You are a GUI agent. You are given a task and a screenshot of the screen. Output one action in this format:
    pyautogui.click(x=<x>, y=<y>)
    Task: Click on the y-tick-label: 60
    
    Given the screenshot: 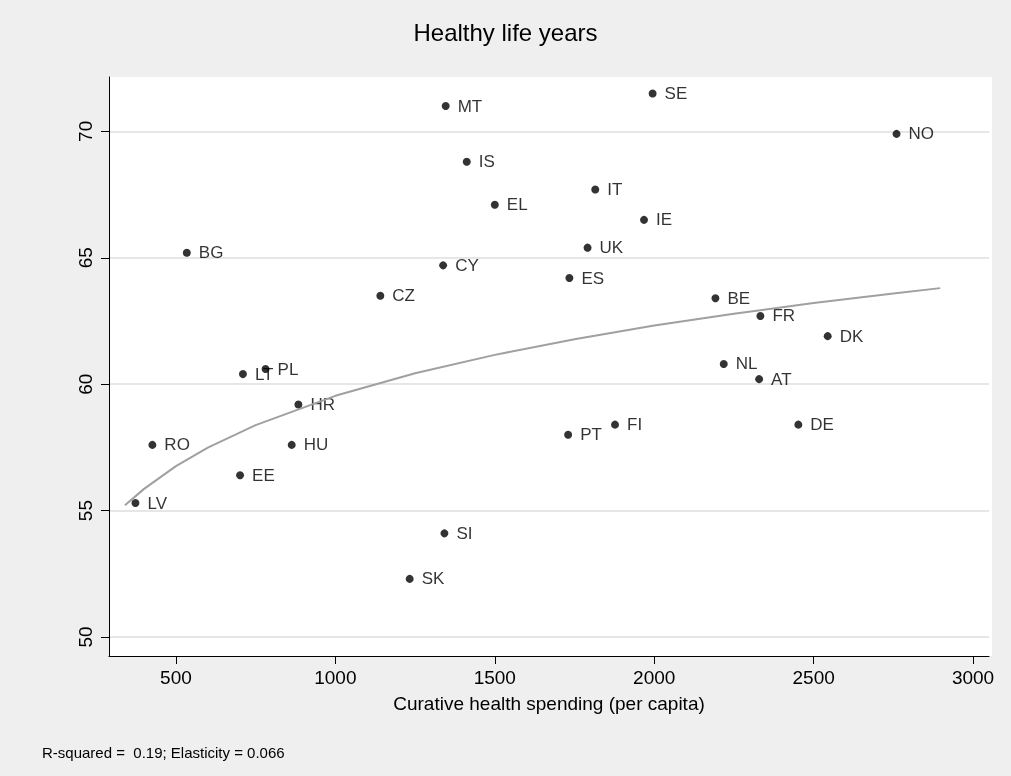 What is the action you would take?
    pyautogui.click(x=85, y=384)
    